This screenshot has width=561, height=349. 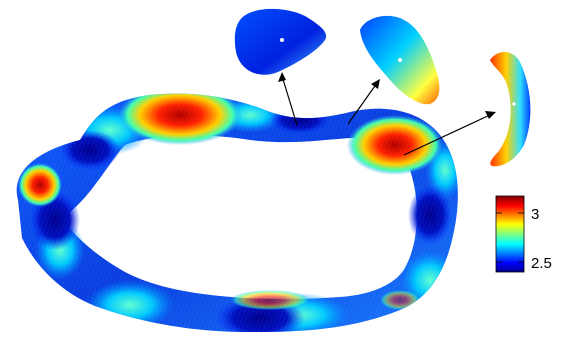 I want to click on cross-section-1-axis, so click(x=282, y=40).